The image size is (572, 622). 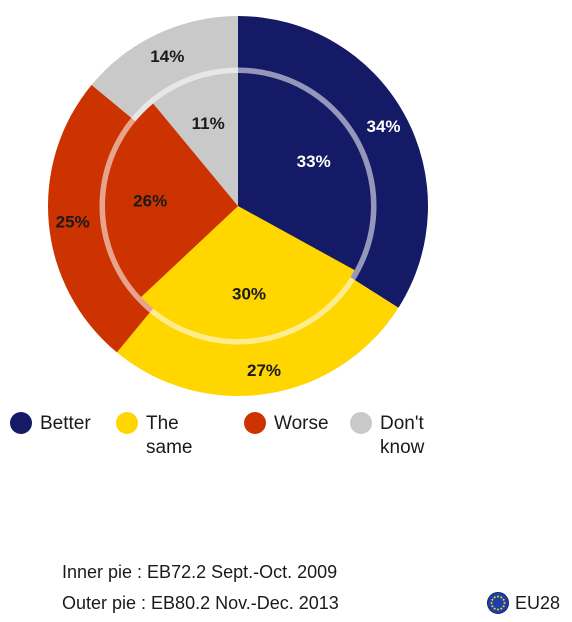 What do you see at coordinates (402, 435) in the screenshot?
I see `legend-label-dont-know: Don't know` at bounding box center [402, 435].